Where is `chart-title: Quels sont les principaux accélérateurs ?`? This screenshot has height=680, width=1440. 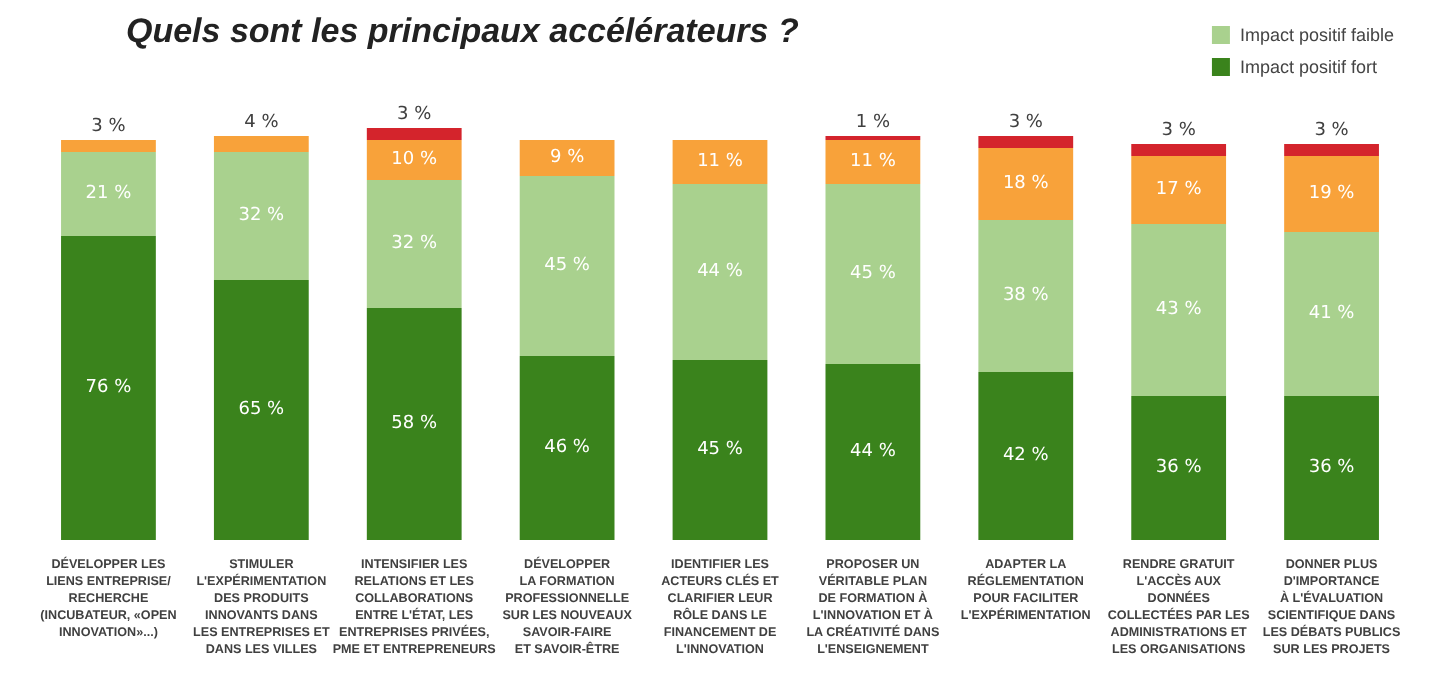 chart-title: Quels sont les principaux accélérateurs ? is located at coordinates (463, 31).